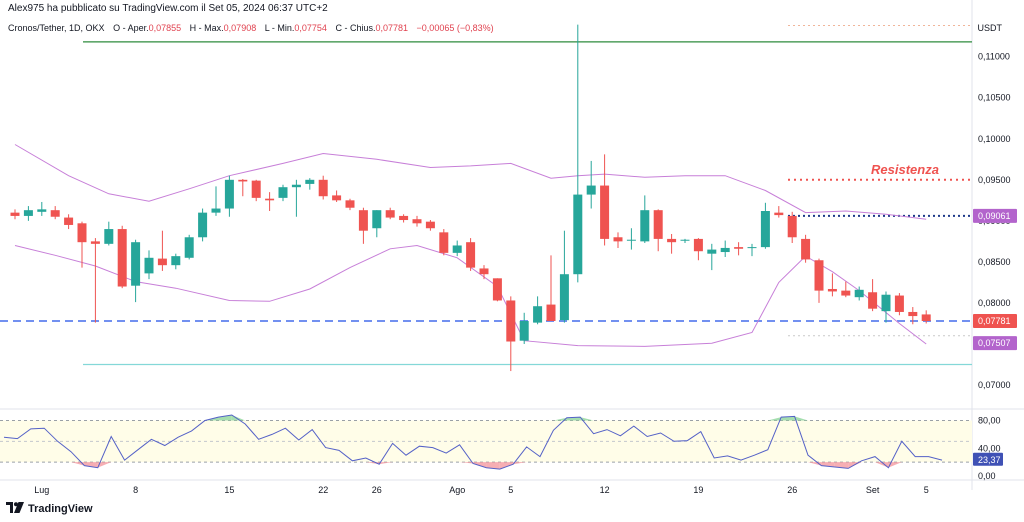 Image resolution: width=1024 pixels, height=522 pixels. What do you see at coordinates (994, 303) in the screenshot?
I see `price-tick-label: 0,08000` at bounding box center [994, 303].